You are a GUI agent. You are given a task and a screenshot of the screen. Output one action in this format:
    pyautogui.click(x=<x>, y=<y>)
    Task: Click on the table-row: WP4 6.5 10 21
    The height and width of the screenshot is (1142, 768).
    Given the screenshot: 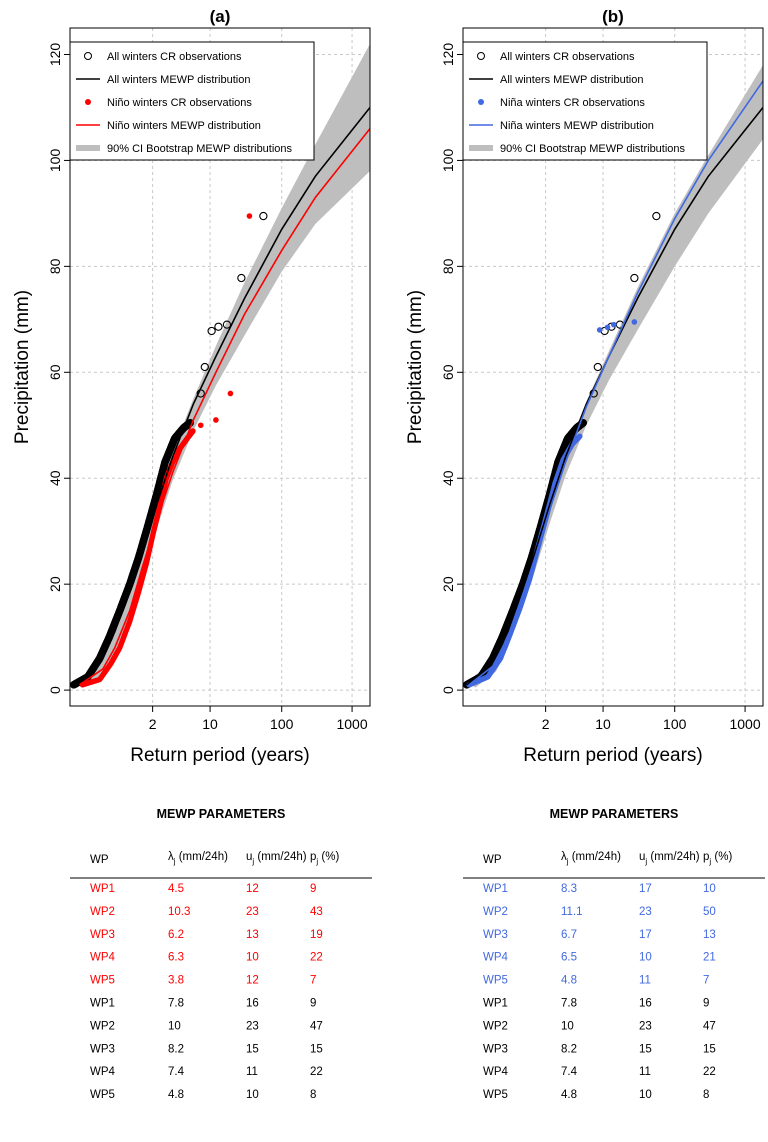 What is the action you would take?
    pyautogui.click(x=599, y=958)
    